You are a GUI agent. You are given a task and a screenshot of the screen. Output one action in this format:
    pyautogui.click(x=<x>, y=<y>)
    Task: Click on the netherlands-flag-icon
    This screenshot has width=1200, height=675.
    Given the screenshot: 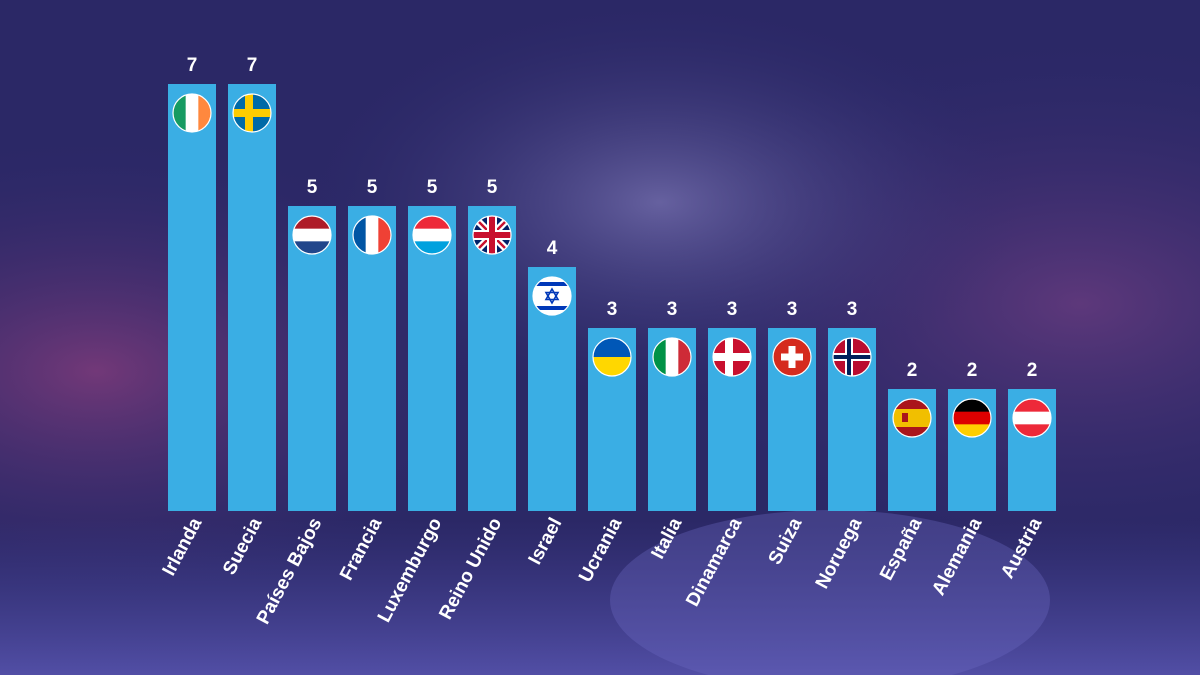 What is the action you would take?
    pyautogui.click(x=312, y=235)
    